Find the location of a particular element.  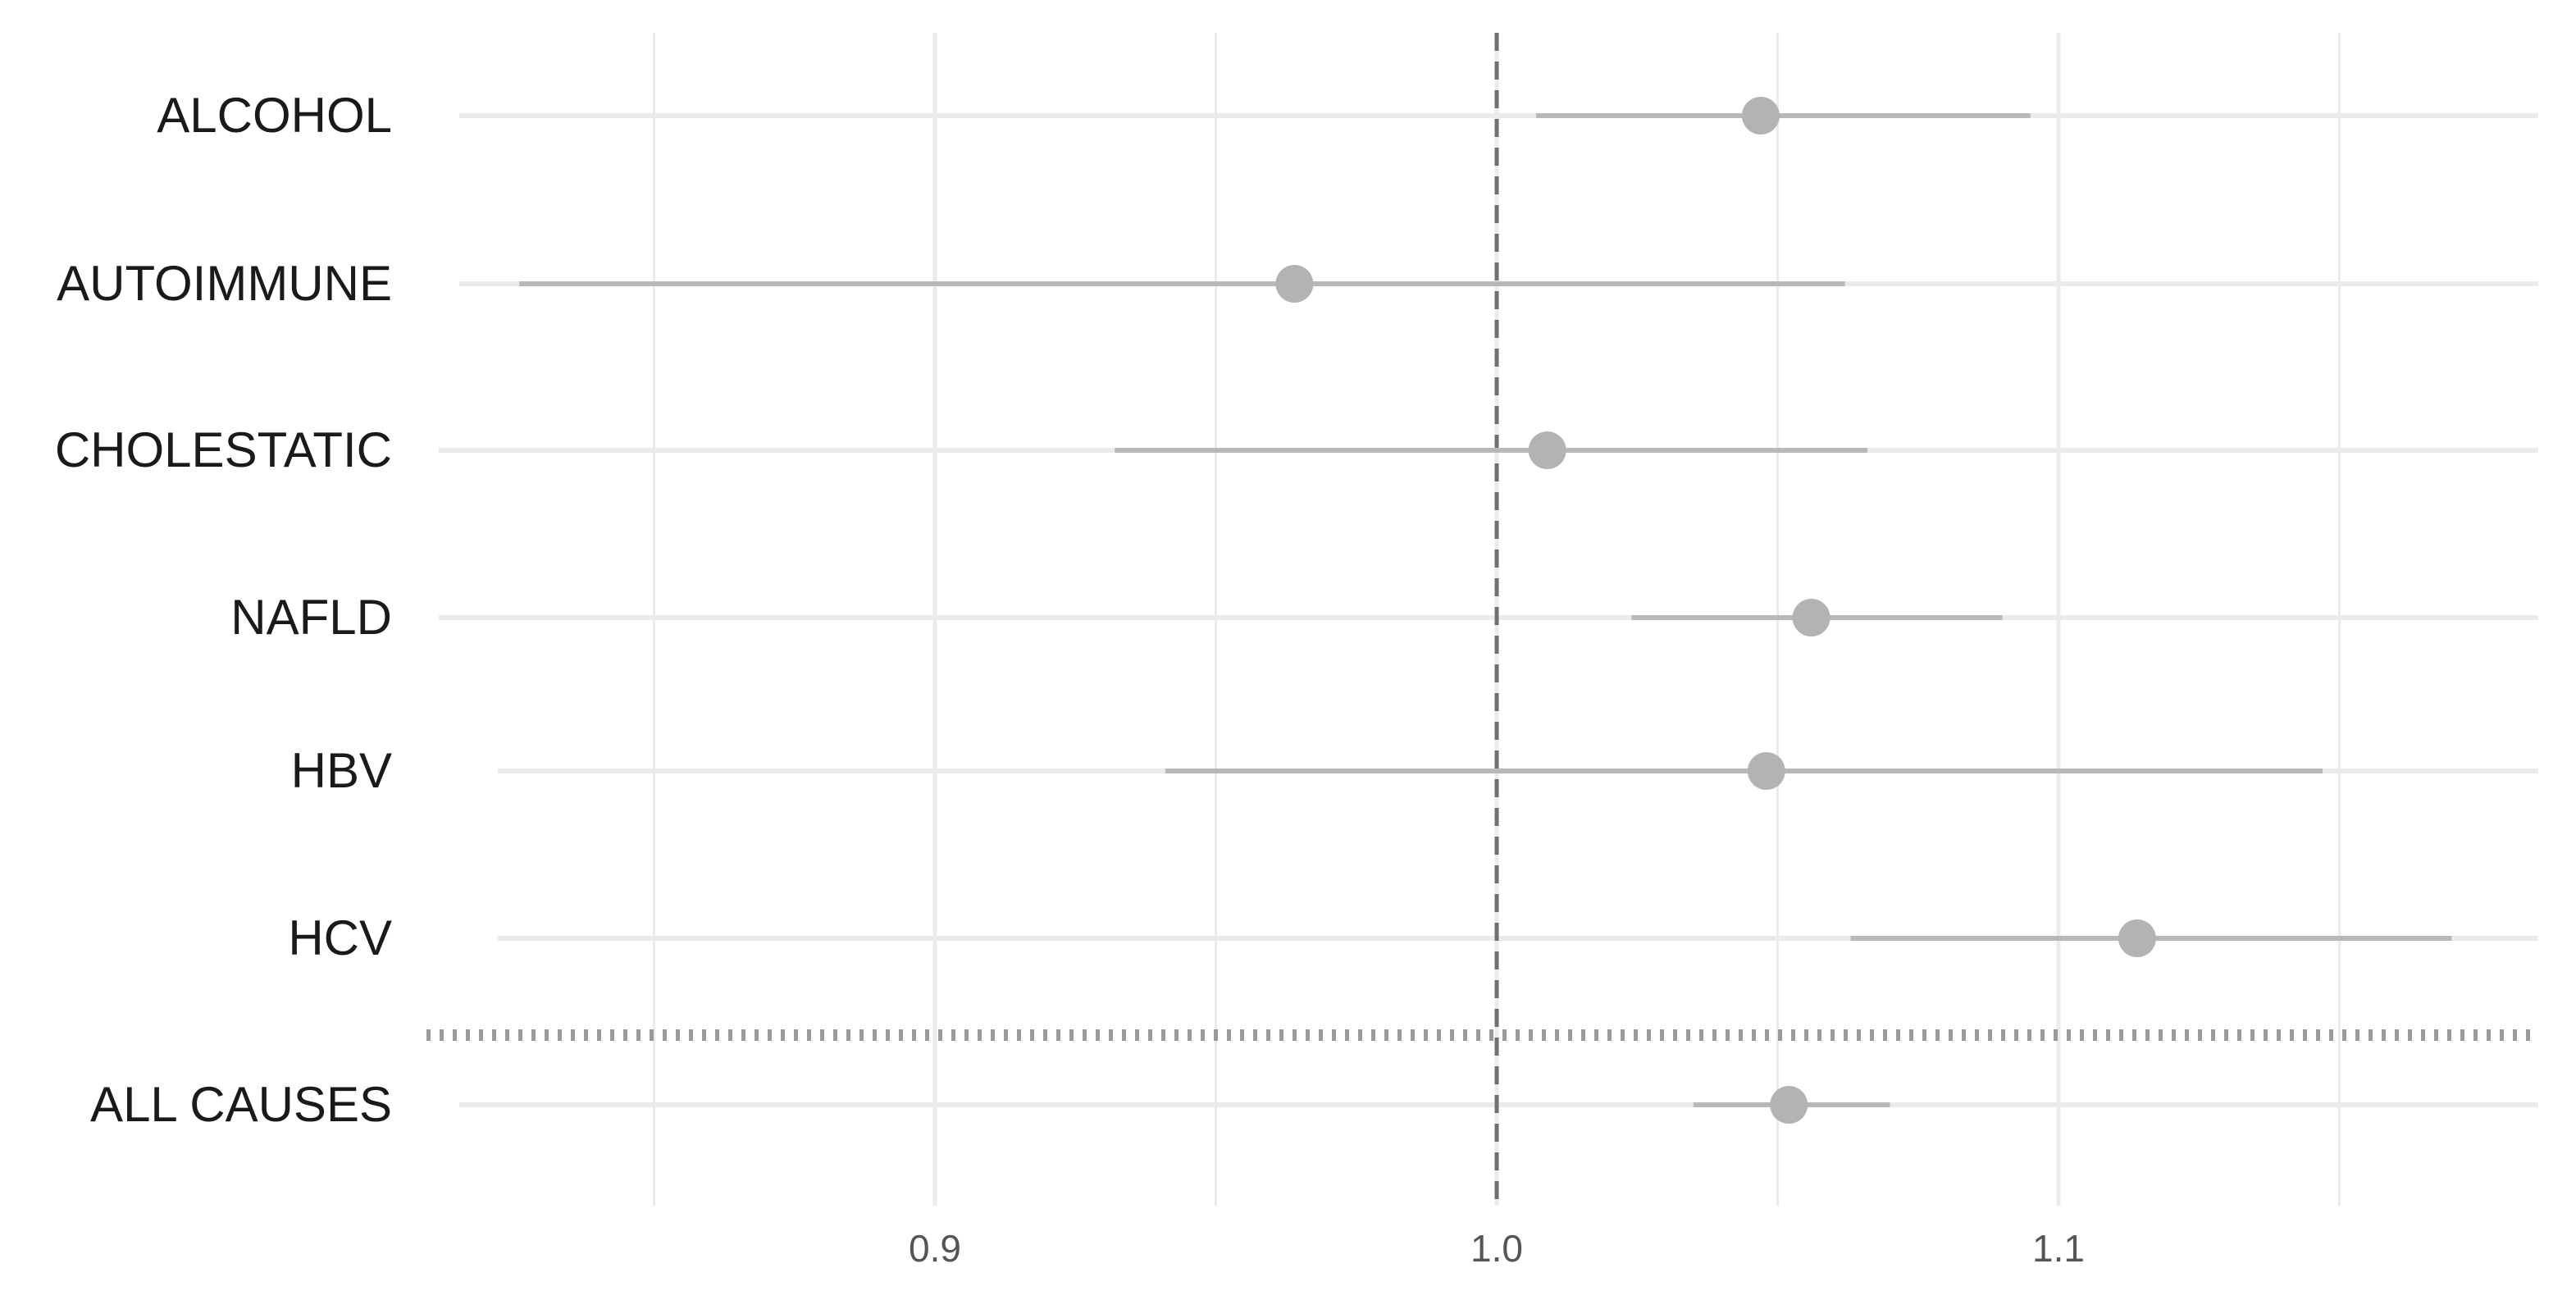

point-alcohol is located at coordinates (1760, 116).